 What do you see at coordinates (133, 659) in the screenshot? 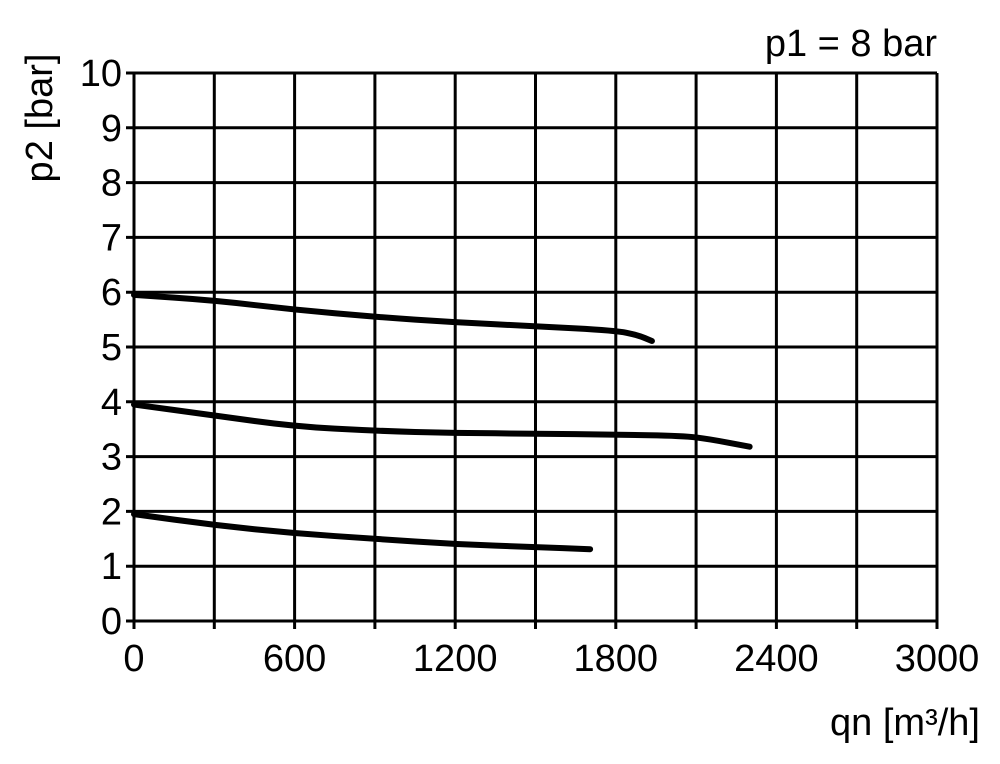
I see `x-tick-label: 0` at bounding box center [133, 659].